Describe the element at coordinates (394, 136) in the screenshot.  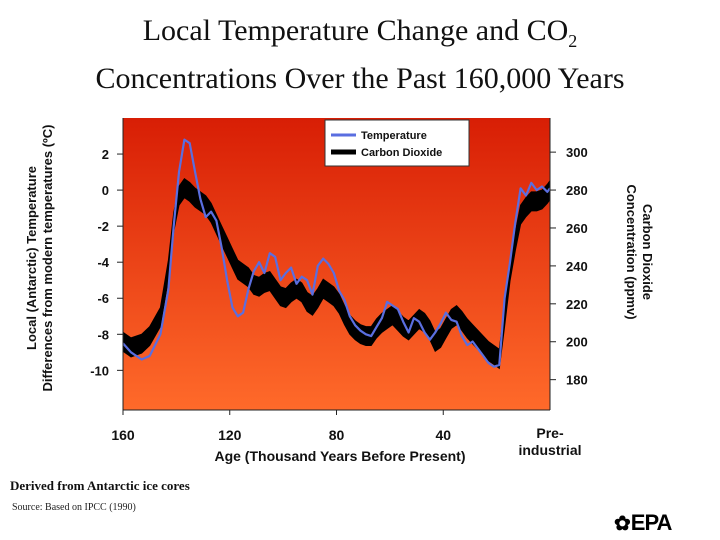
I see `legend-temperature-label: Temperature` at that location.